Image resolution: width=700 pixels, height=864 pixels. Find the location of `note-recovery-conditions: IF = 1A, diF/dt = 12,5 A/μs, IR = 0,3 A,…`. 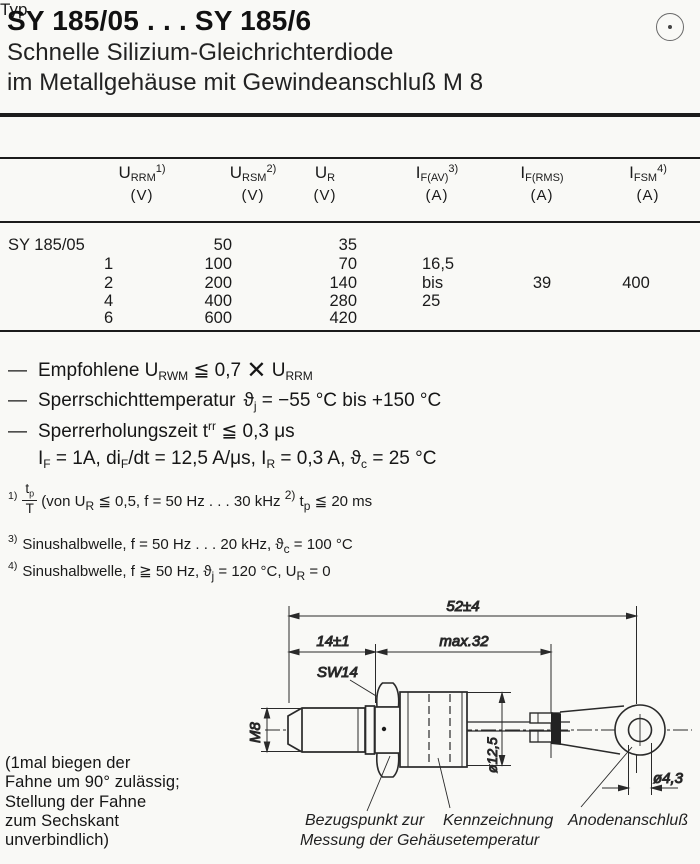

note-recovery-conditions: IF = 1A, diF/dt = 12,5 A/μs, IR = 0,3 A,… is located at coordinates (237, 459).